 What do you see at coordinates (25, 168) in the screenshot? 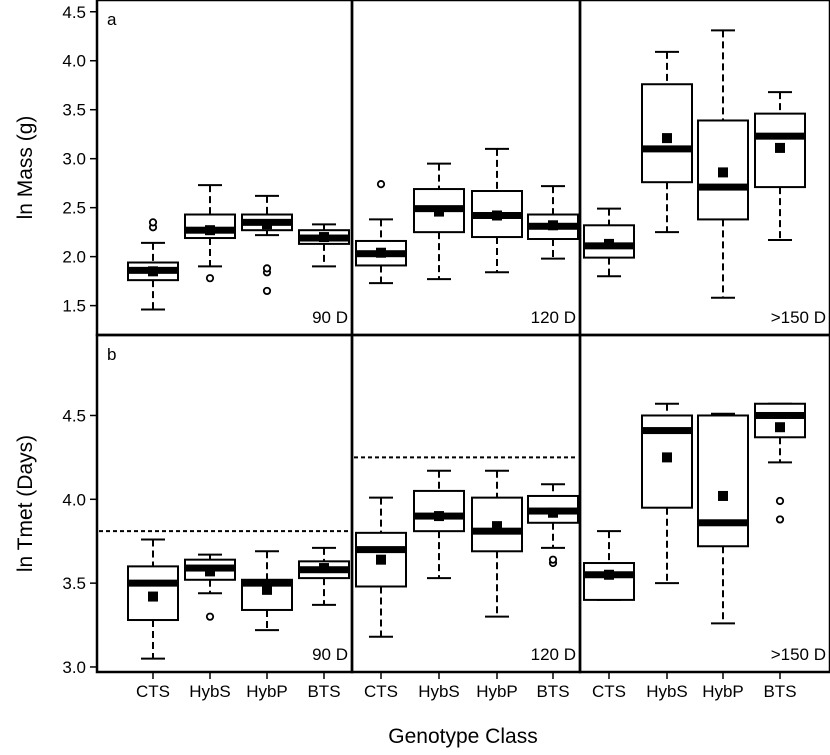
I see `y-axis-title: ln Mass (g)` at bounding box center [25, 168].